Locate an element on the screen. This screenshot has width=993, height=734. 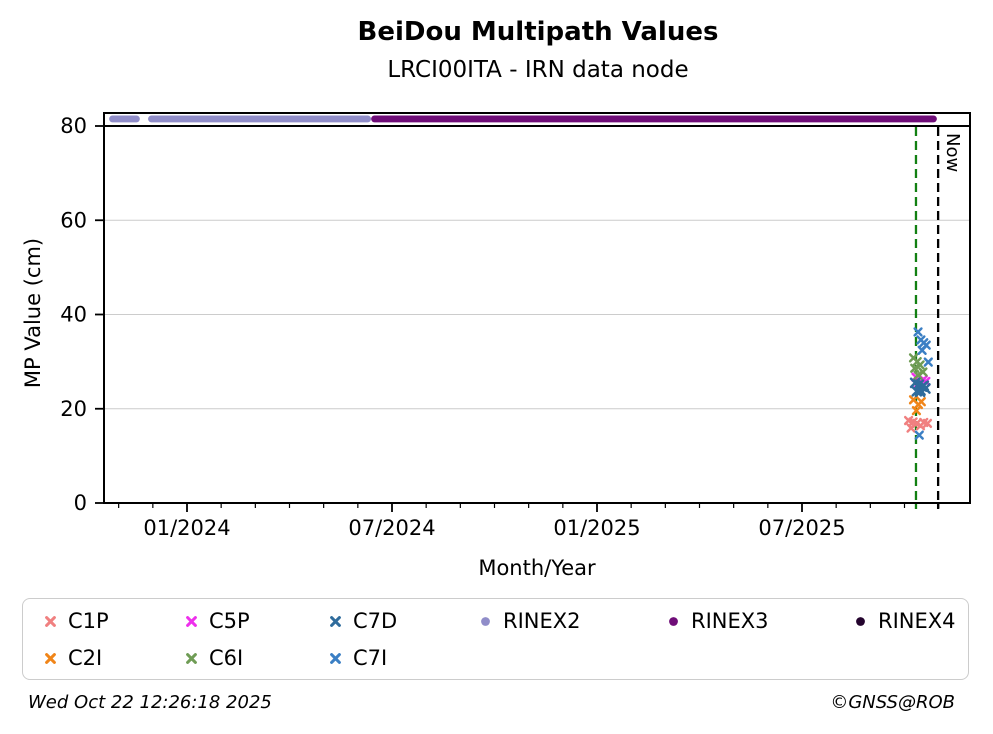
legend-item-rinex4: RINEX4 is located at coordinates (904, 621).